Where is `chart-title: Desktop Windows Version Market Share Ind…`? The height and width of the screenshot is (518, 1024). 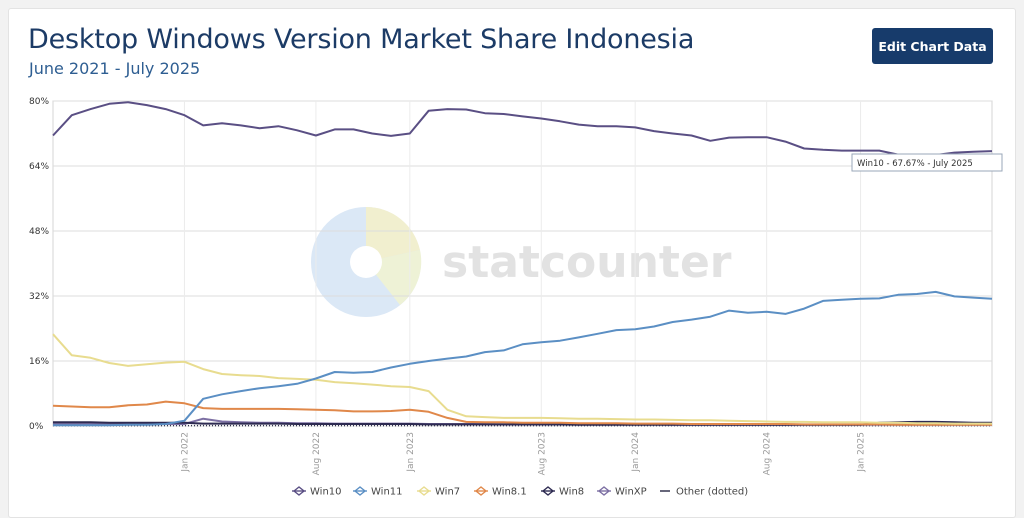 chart-title: Desktop Windows Version Market Share Ind… is located at coordinates (361, 39).